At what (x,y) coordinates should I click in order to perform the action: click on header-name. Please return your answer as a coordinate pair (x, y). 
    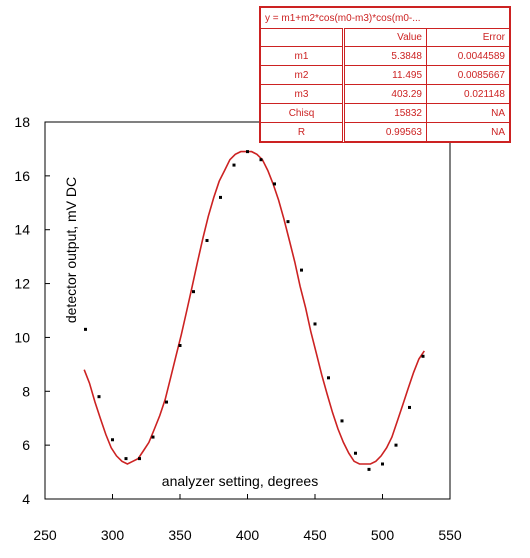
    Looking at the image, I should click on (302, 37).